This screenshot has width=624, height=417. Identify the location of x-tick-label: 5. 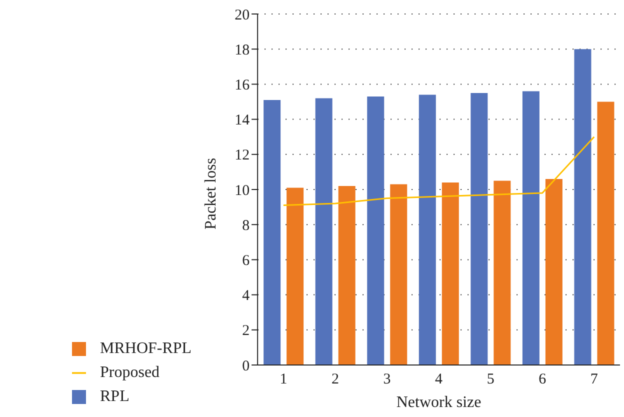
(490, 380).